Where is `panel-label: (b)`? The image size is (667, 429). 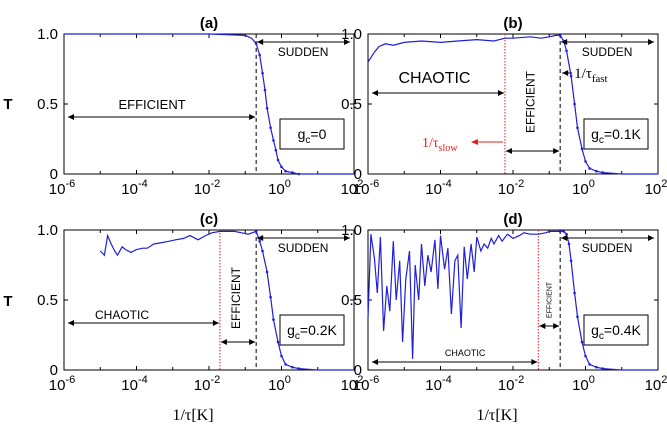
panel-label: (b) is located at coordinates (512, 23).